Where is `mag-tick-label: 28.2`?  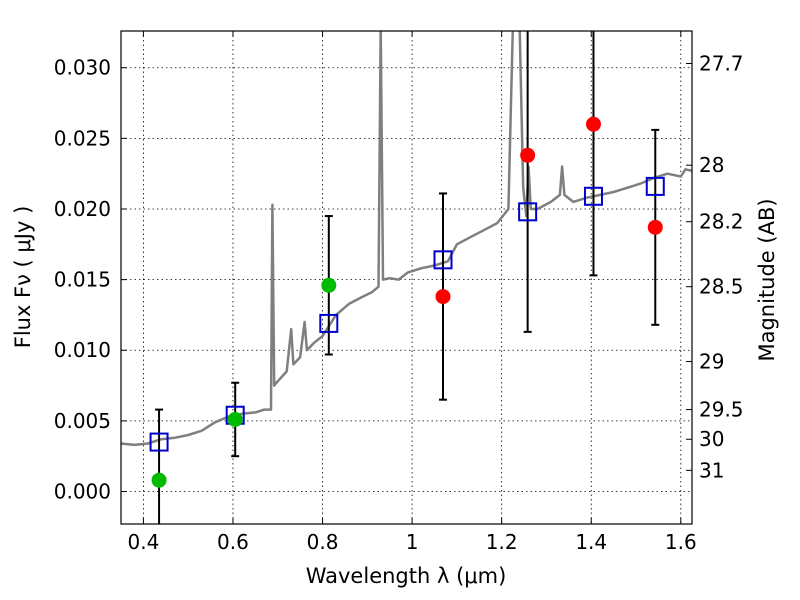 mag-tick-label: 28.2 is located at coordinates (721, 222).